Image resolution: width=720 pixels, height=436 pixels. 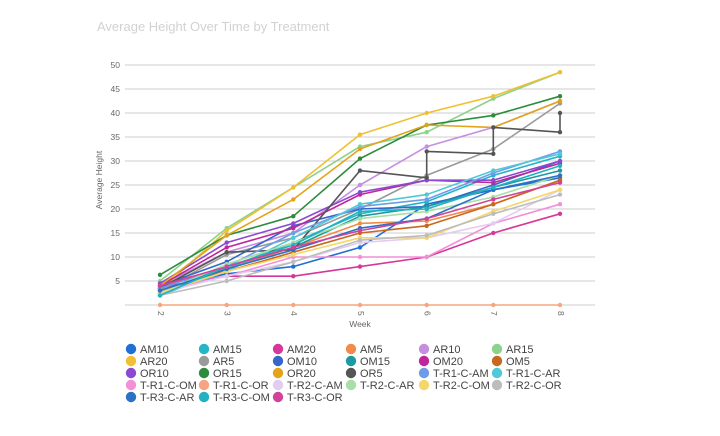 I want to click on data-point-t-r3-c-ar, so click(x=160, y=290).